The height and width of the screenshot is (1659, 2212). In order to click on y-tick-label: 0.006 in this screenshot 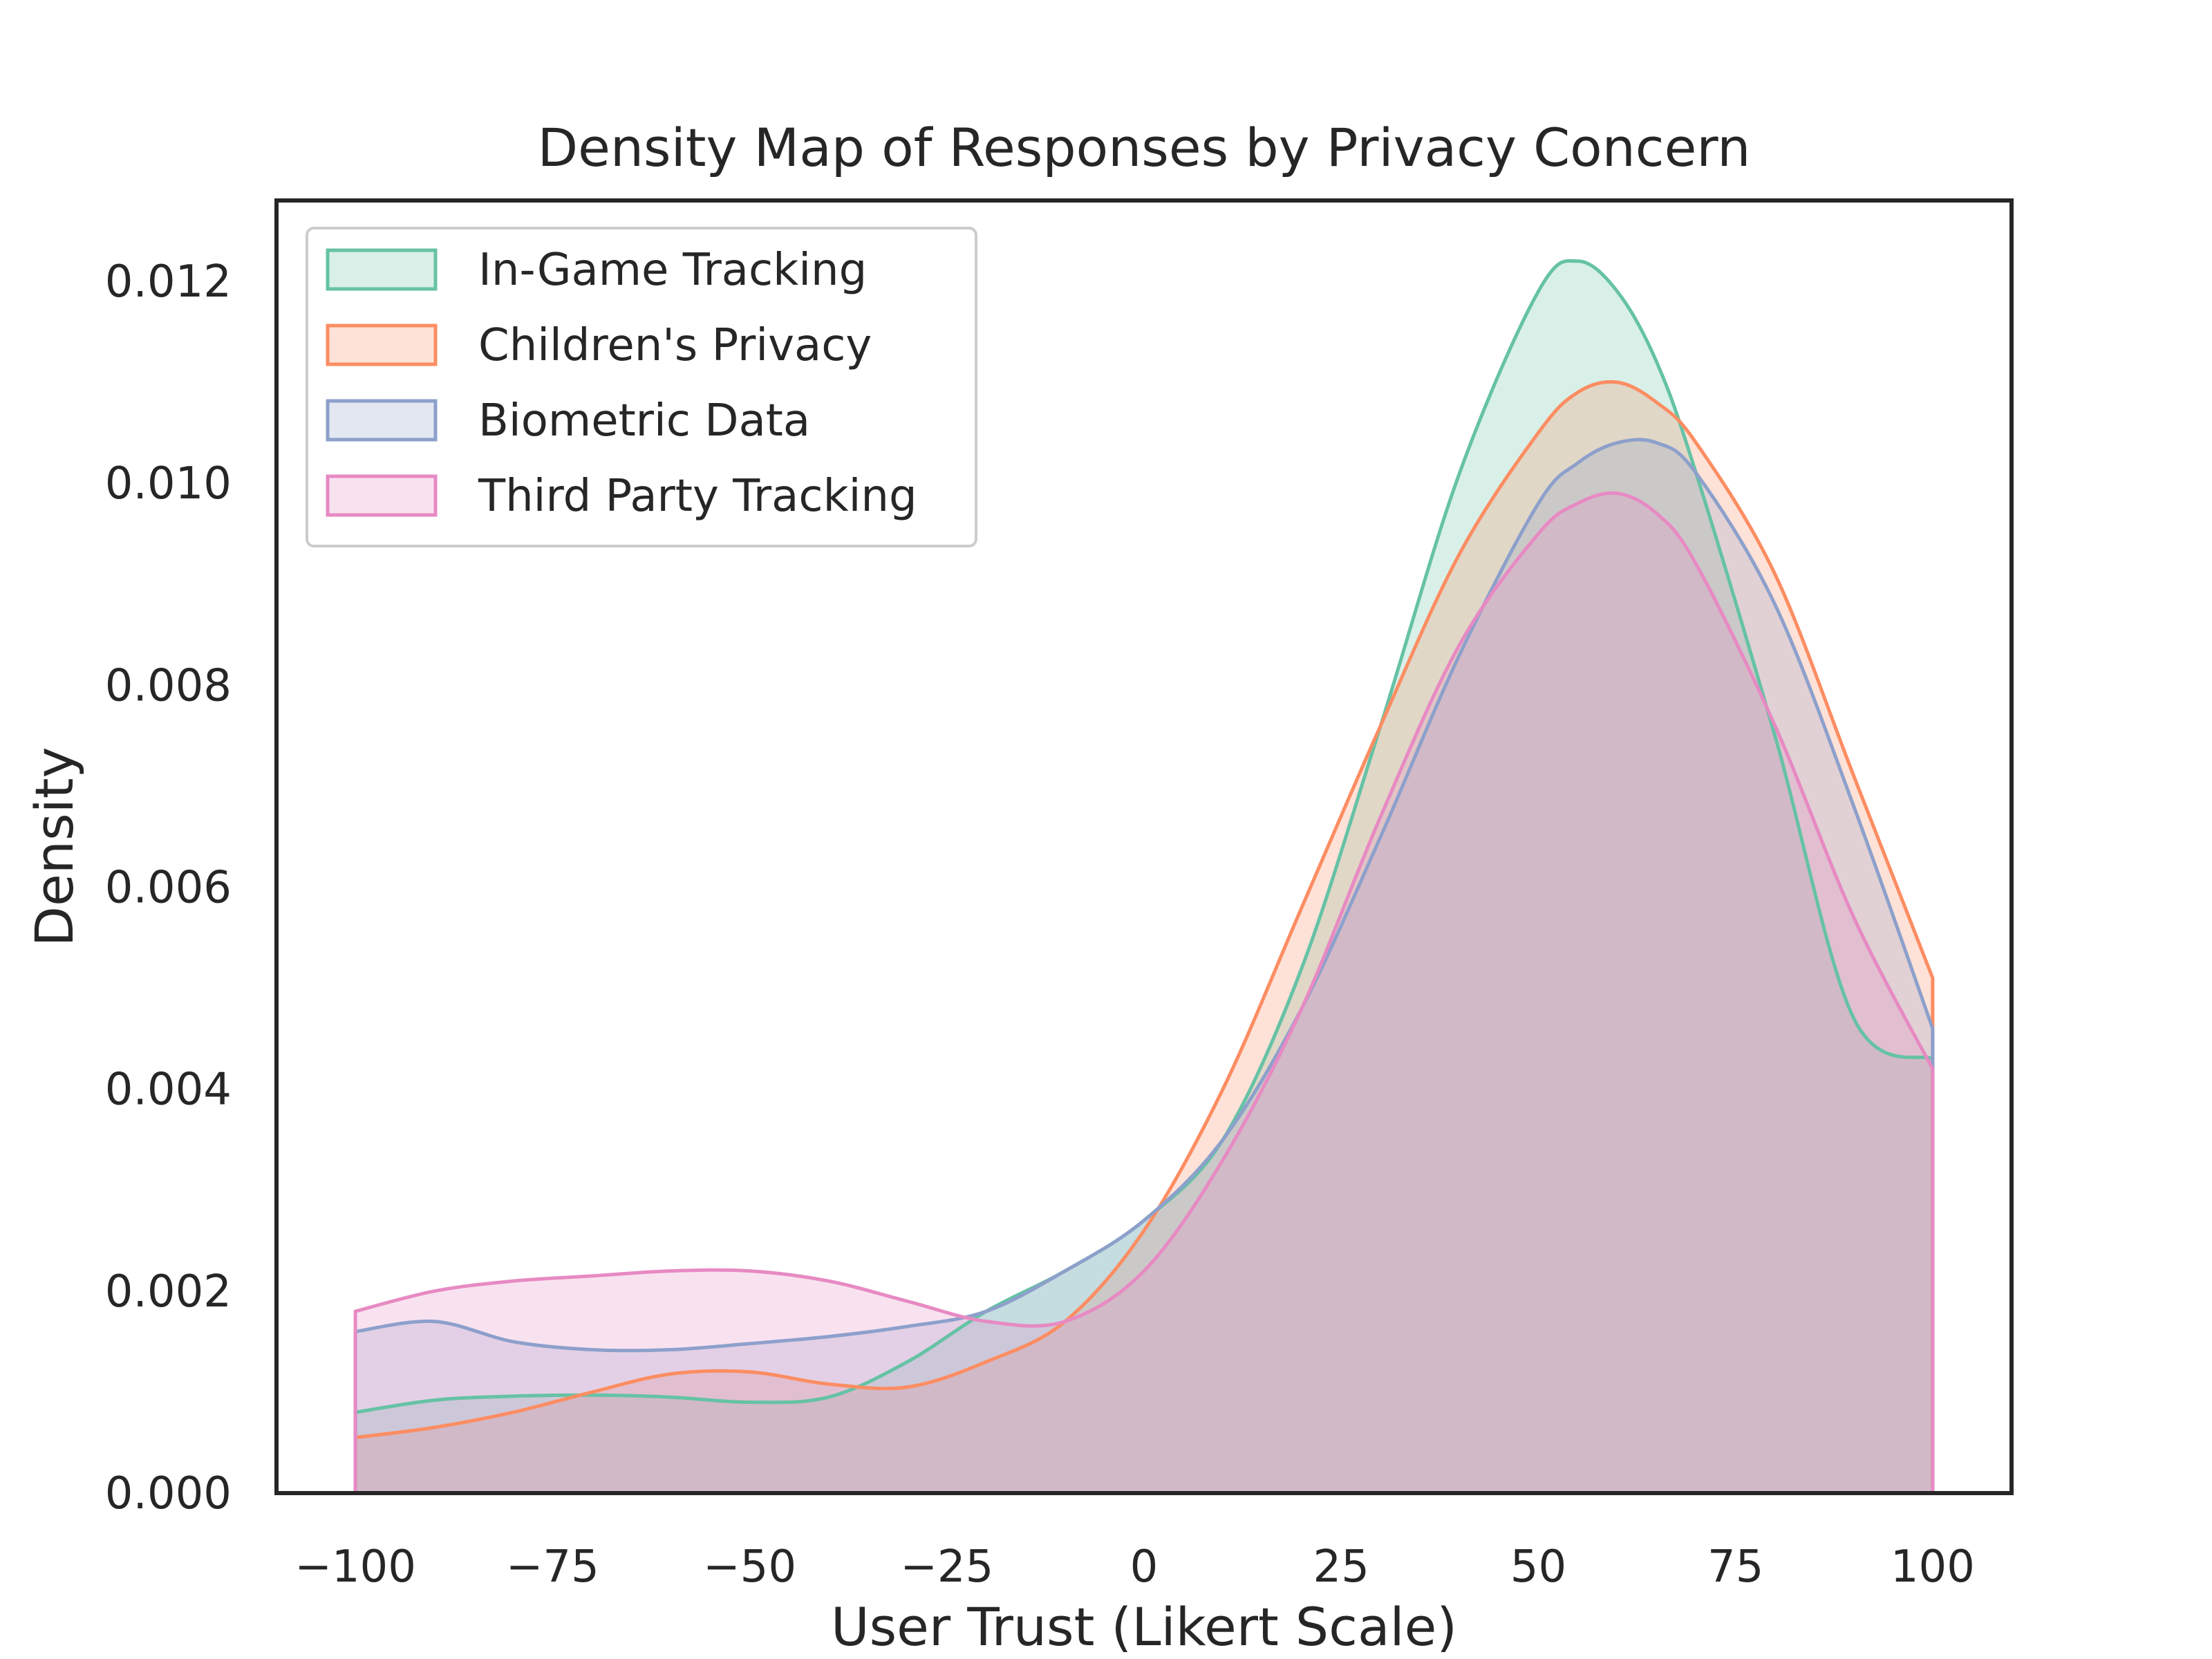, I will do `click(168, 887)`.